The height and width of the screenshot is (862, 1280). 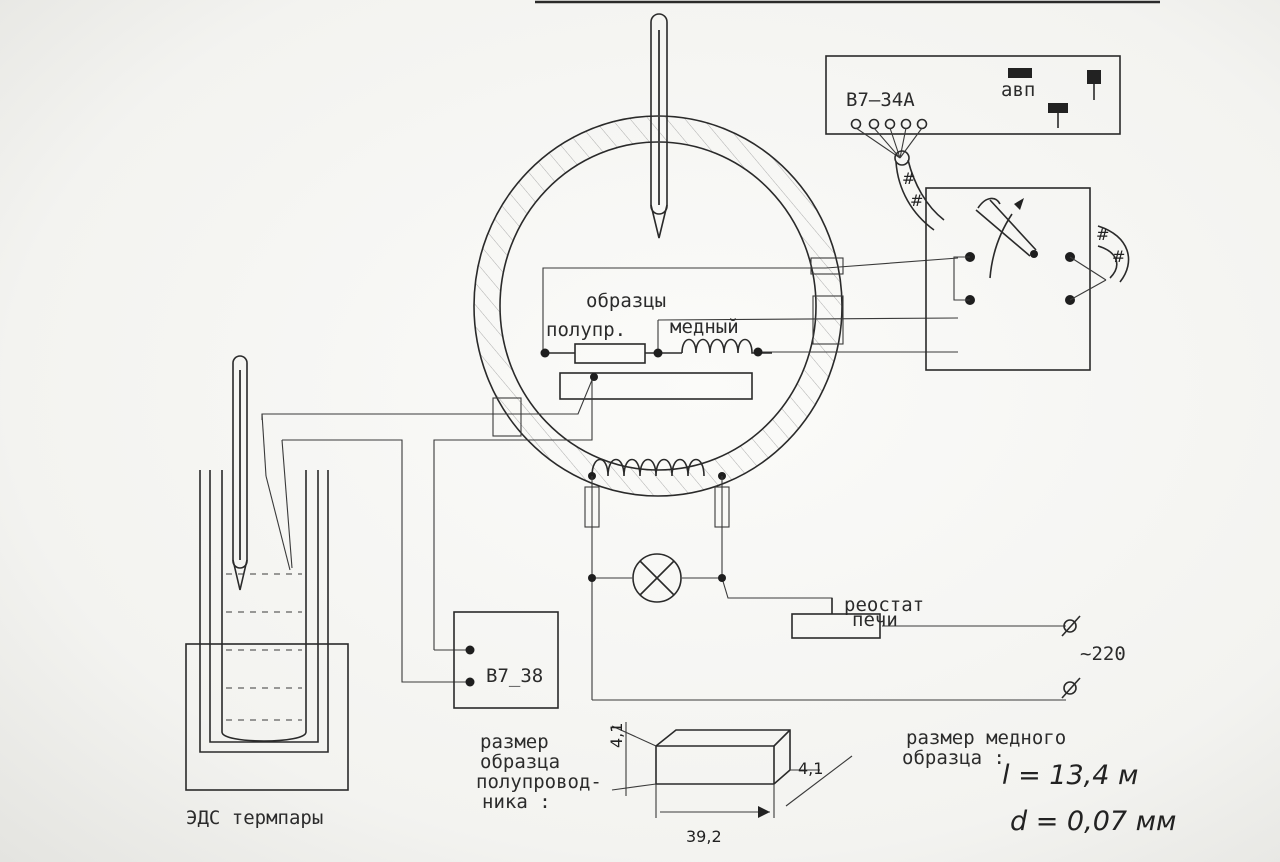 I want to click on cable-bundle: # # # #, so click(x=992, y=205).